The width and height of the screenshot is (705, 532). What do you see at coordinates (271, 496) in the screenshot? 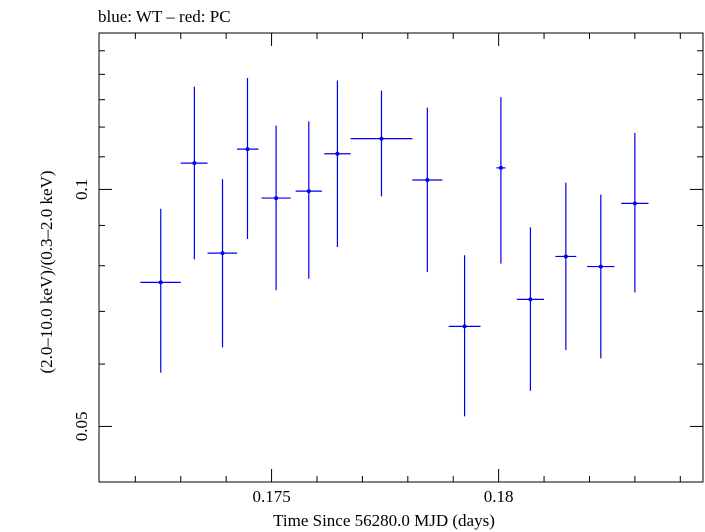
I see `x-tick-label: 0.175` at bounding box center [271, 496].